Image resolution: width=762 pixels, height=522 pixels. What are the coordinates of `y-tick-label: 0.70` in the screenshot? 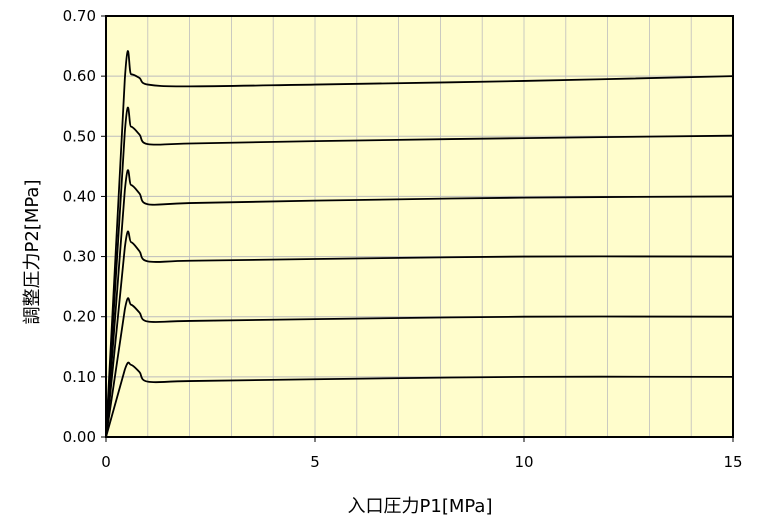 It's located at (79, 16).